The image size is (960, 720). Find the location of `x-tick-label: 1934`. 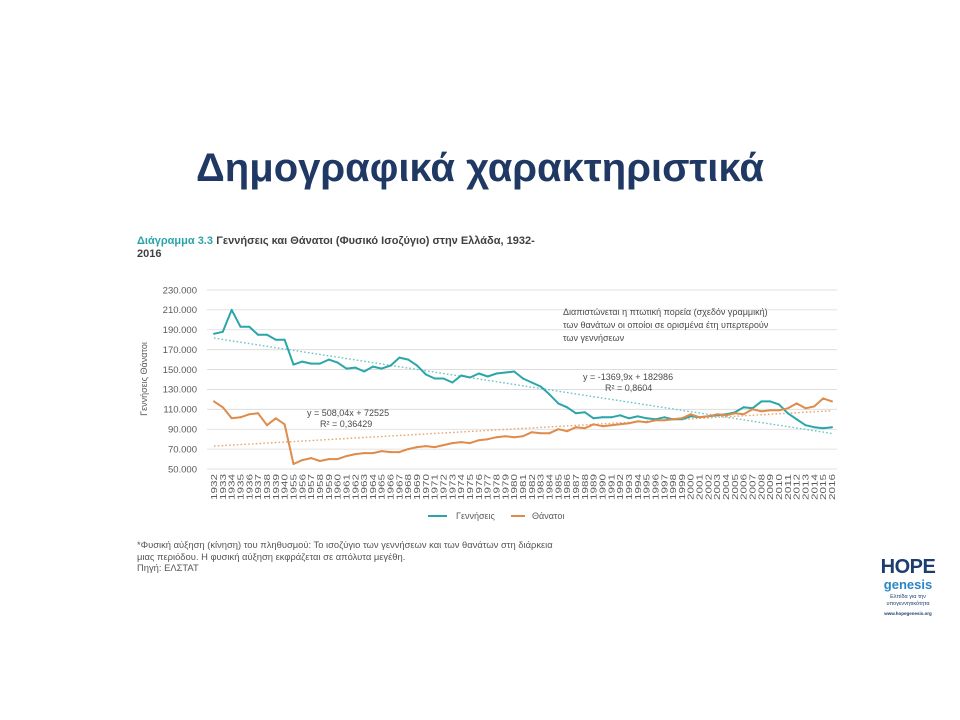

x-tick-label: 1934 is located at coordinates (232, 486).